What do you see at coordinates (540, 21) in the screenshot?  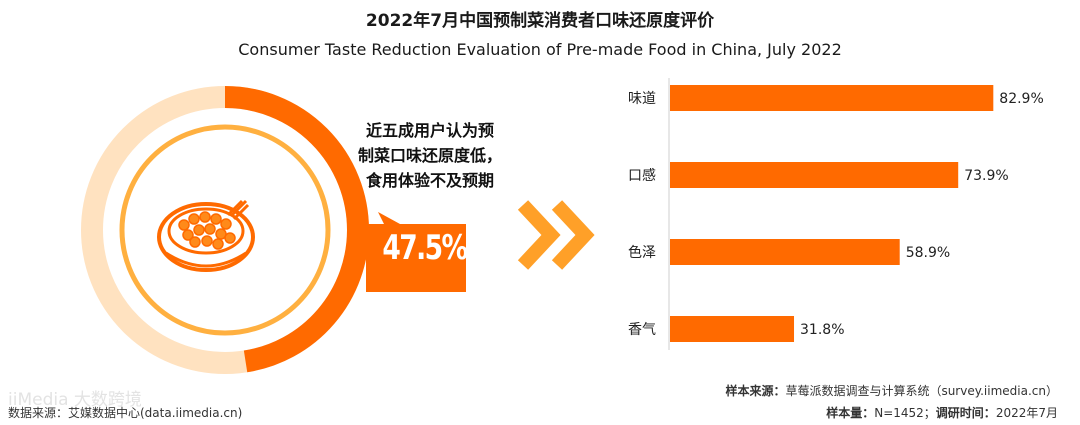 I see `chart-title: 2022年7月中国预制菜消费者口味还原度评价` at bounding box center [540, 21].